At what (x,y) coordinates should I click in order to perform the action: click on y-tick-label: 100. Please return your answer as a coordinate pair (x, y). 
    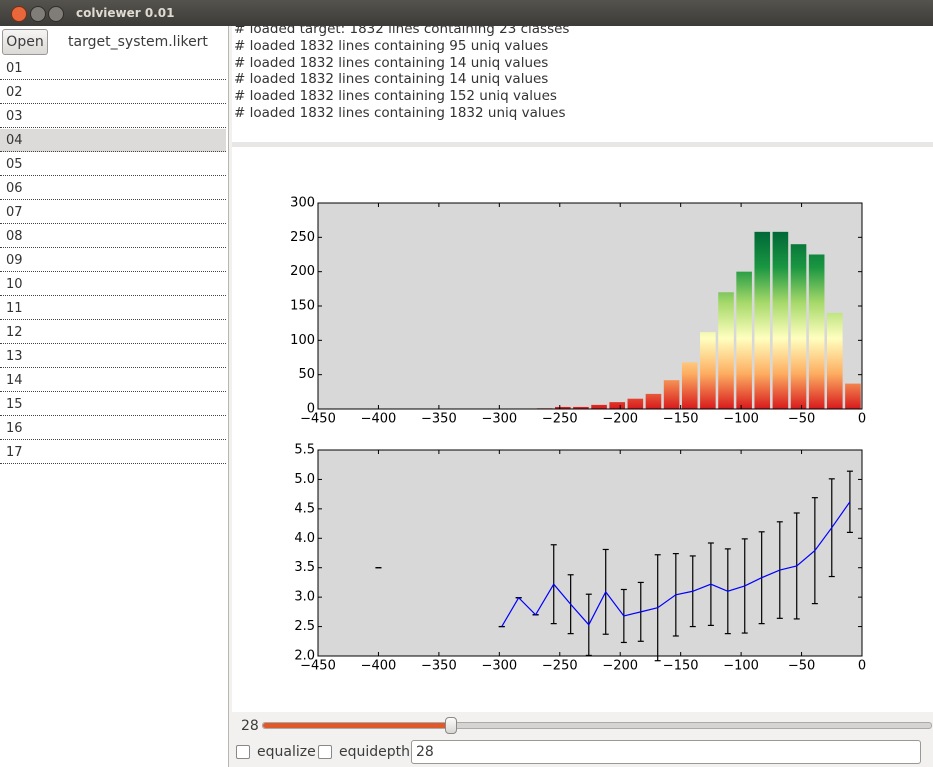
    Looking at the image, I should click on (302, 340).